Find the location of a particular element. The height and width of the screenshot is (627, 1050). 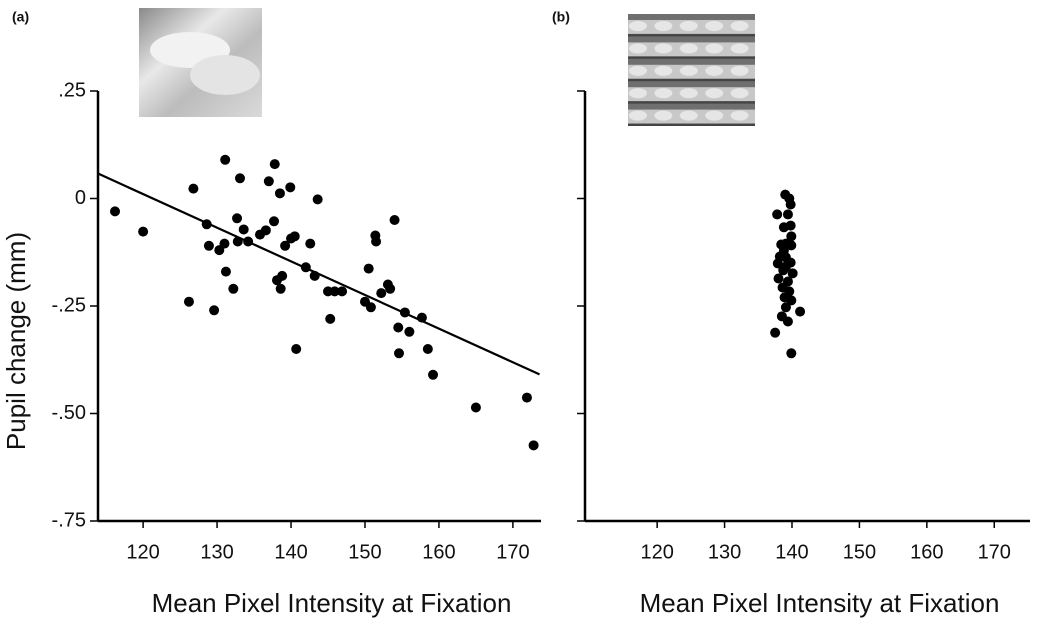

y-tick-label: 0 is located at coordinates (80, 198).